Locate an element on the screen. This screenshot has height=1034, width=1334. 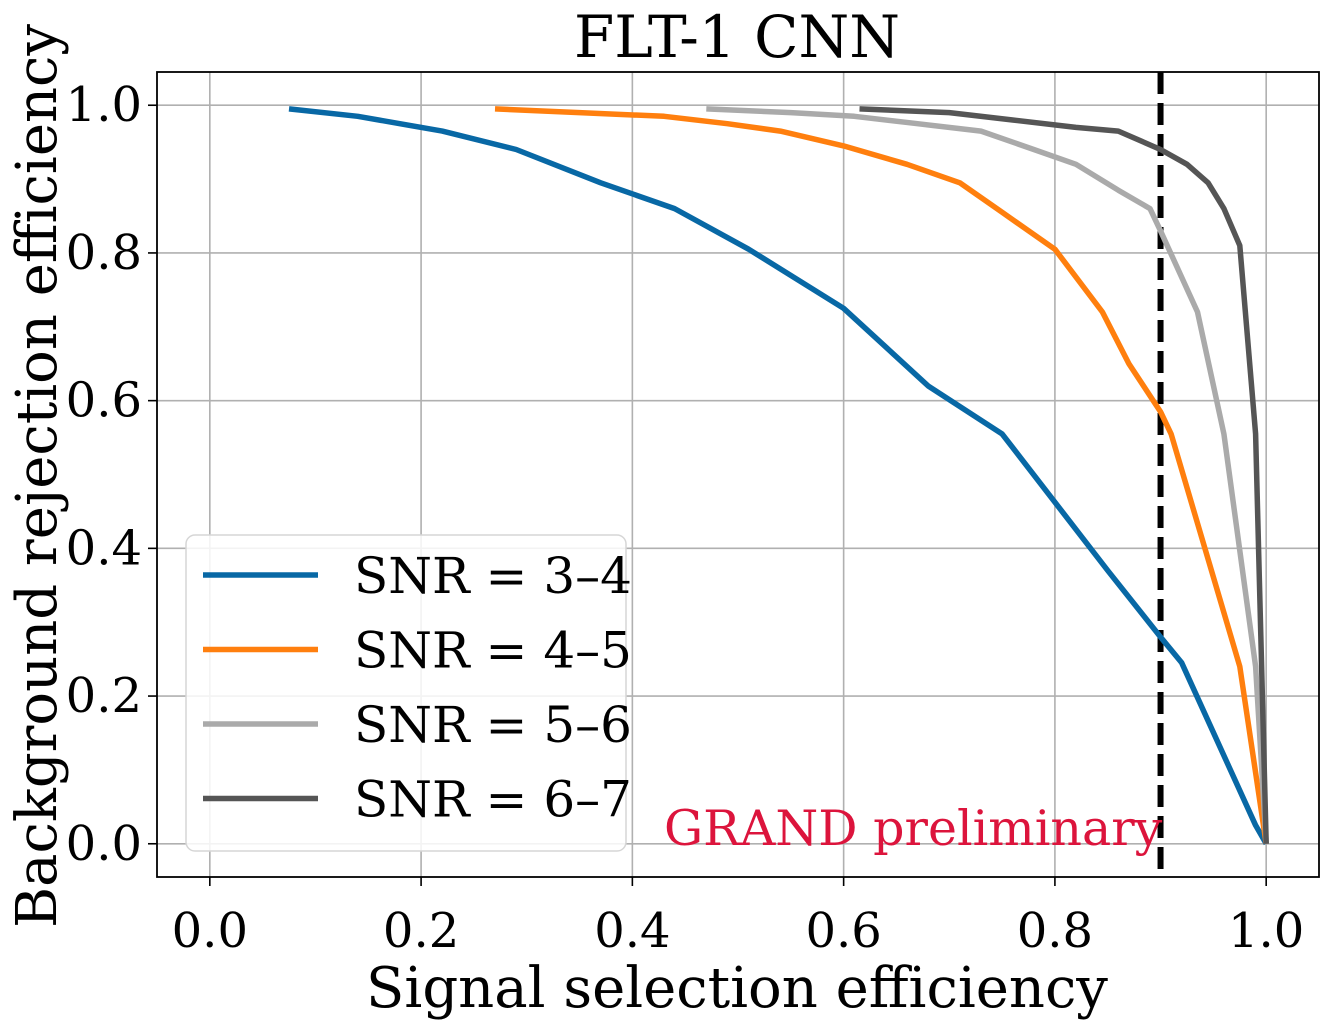
x-tick-label: 0.4 is located at coordinates (632, 931).